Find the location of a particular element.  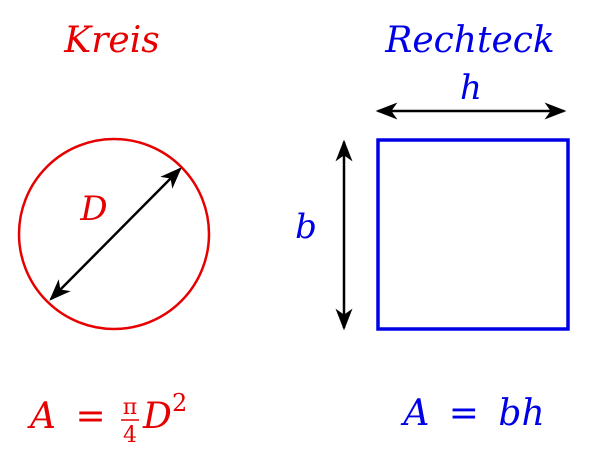

circle-formula-var-letter: D is located at coordinates (157, 416).